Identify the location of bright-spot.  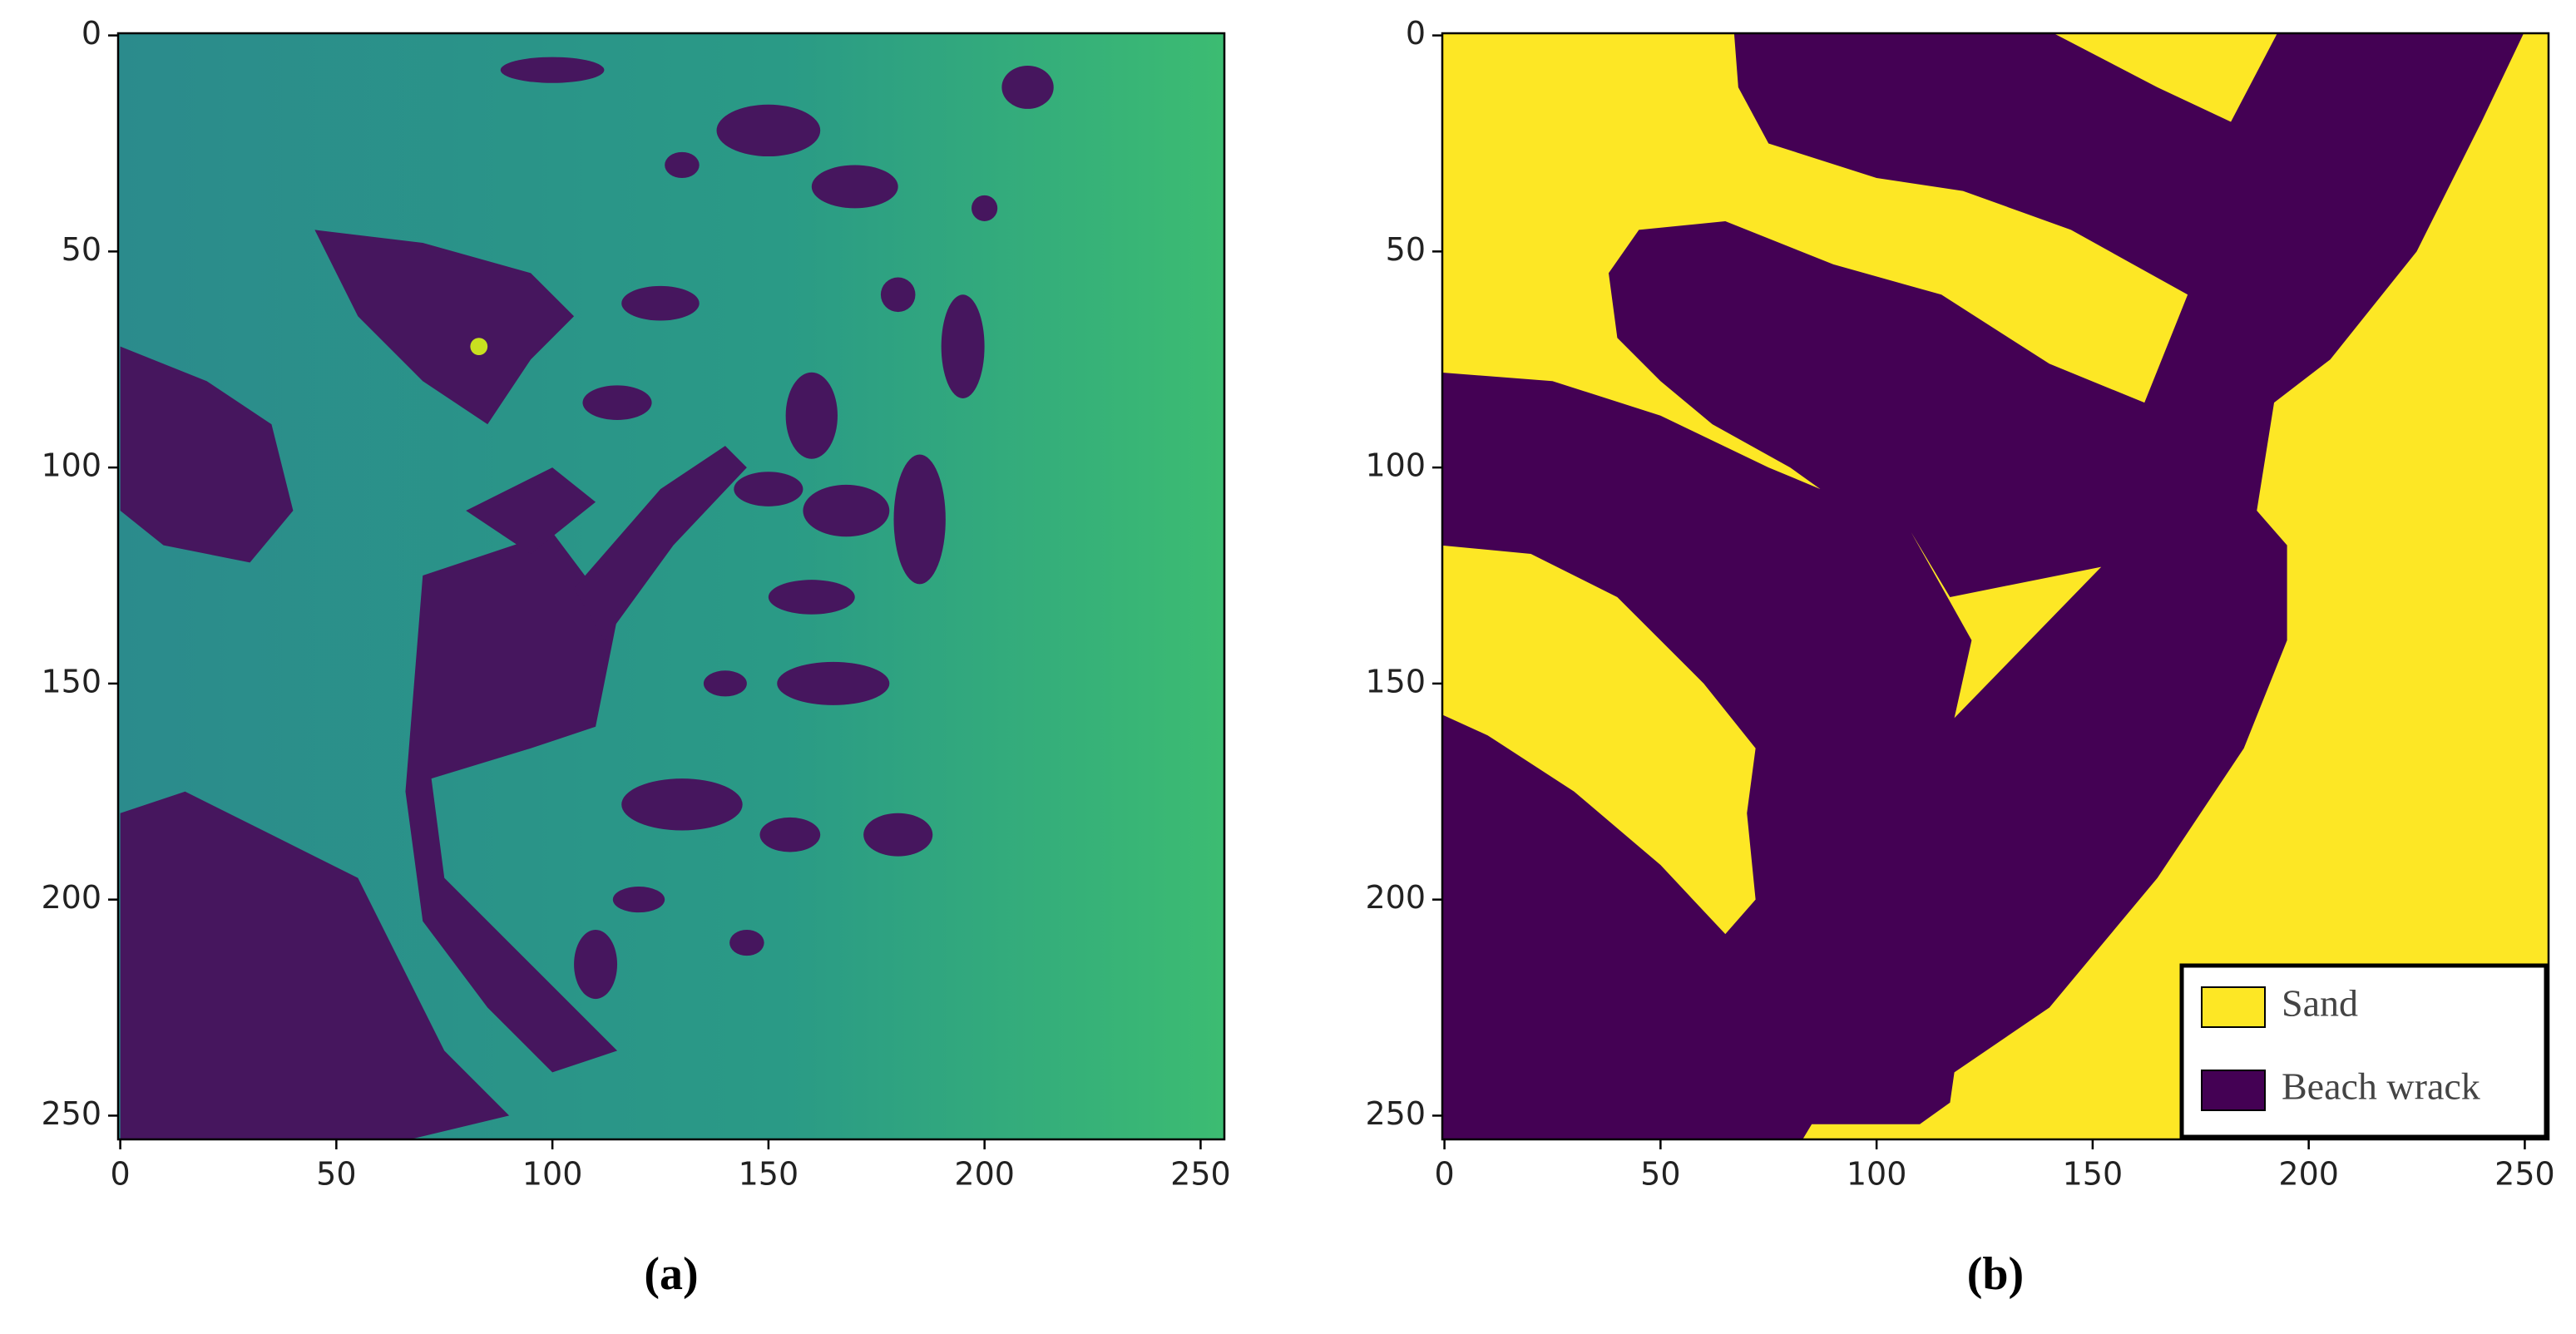
(479, 347).